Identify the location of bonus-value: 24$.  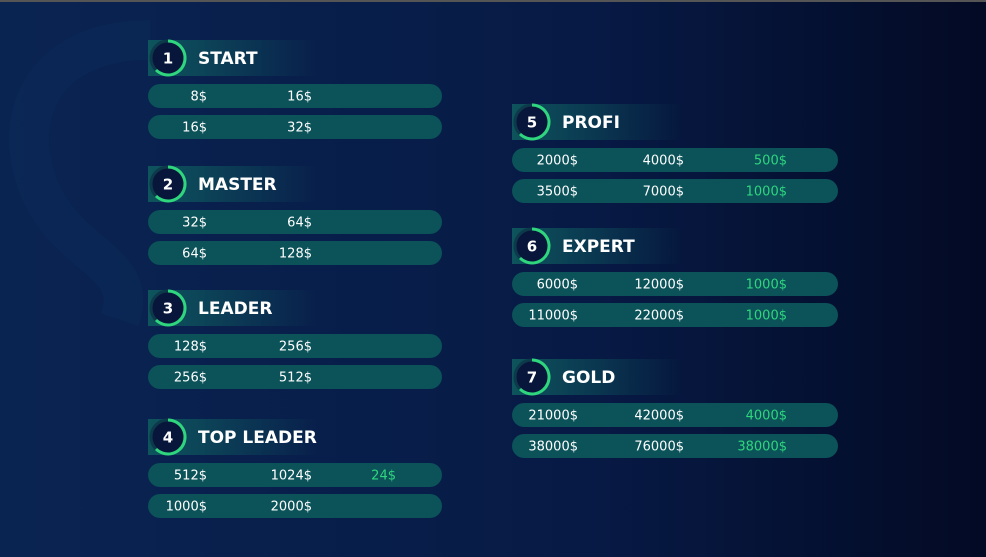
(383, 476).